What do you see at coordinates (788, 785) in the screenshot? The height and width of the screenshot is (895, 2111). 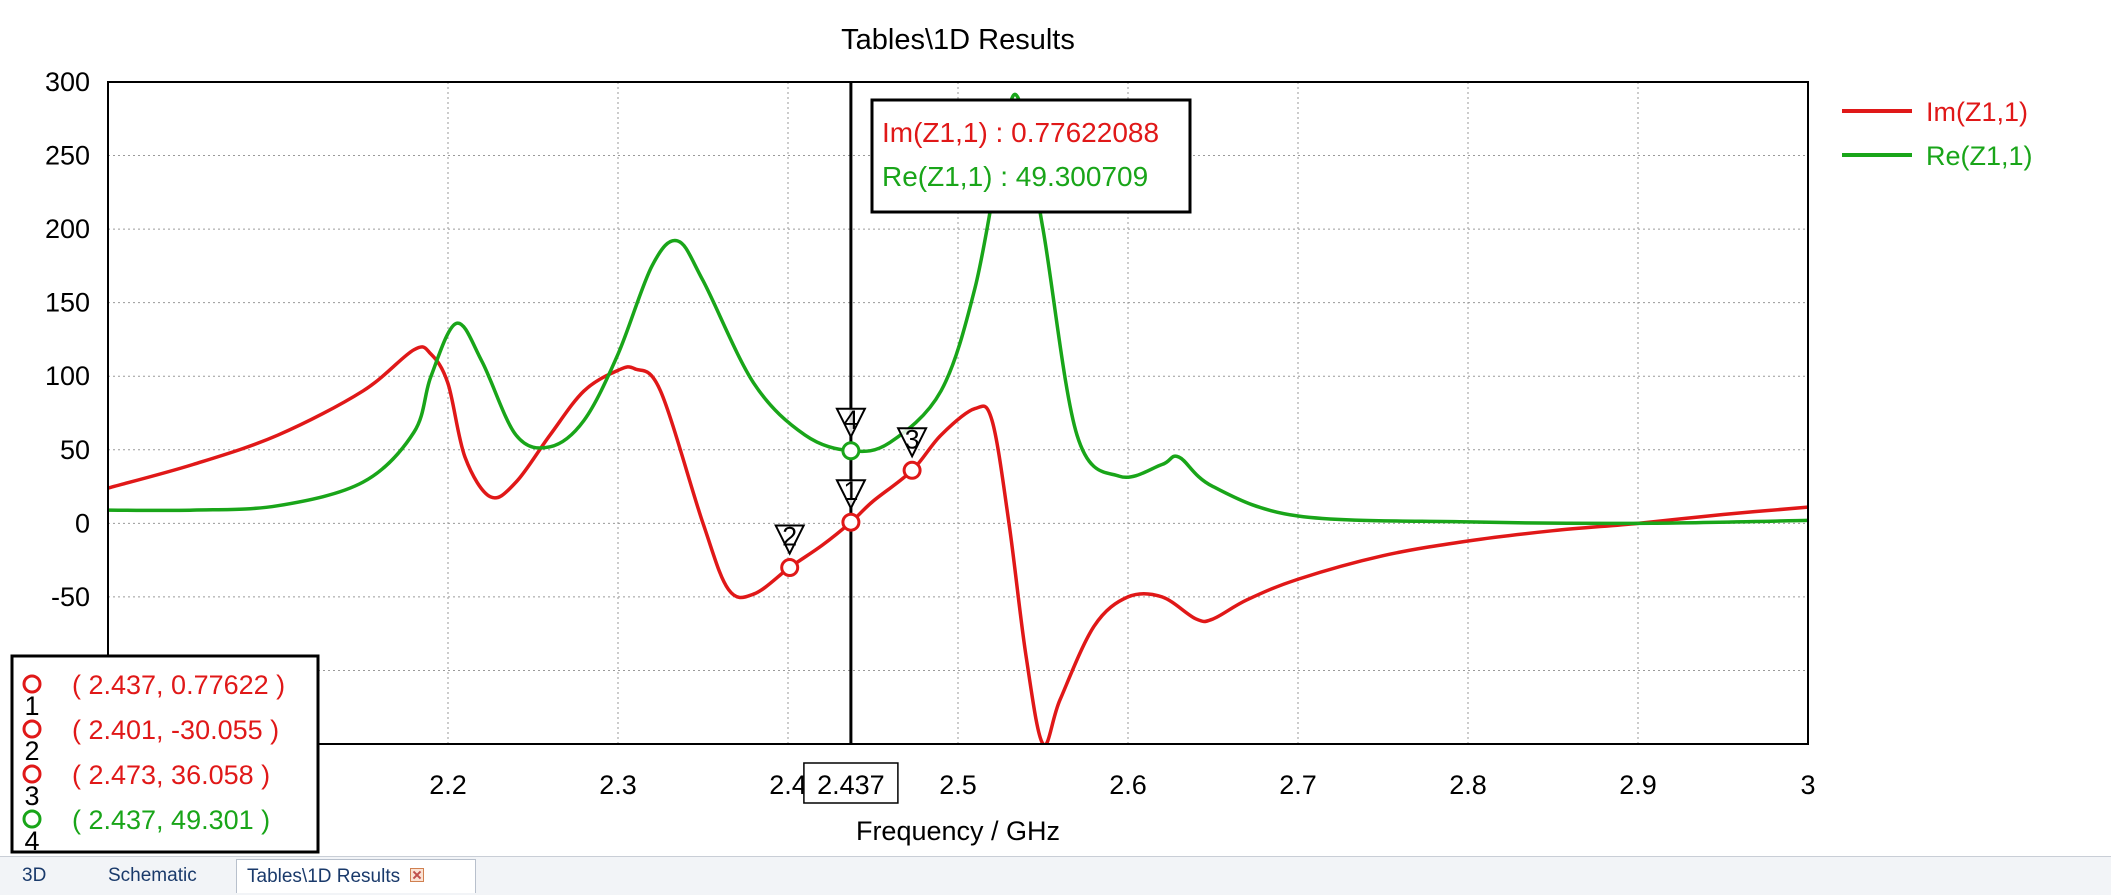 I see `x-tick-label: 2.4` at bounding box center [788, 785].